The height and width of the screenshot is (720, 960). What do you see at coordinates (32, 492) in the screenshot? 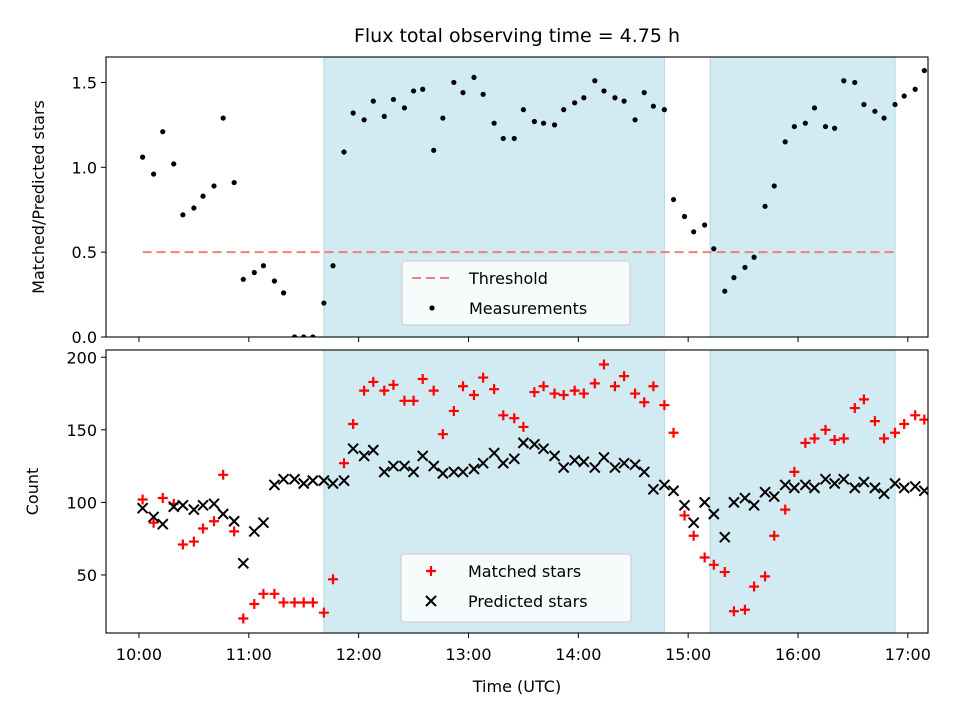
I see `y-axis-label: Count` at bounding box center [32, 492].